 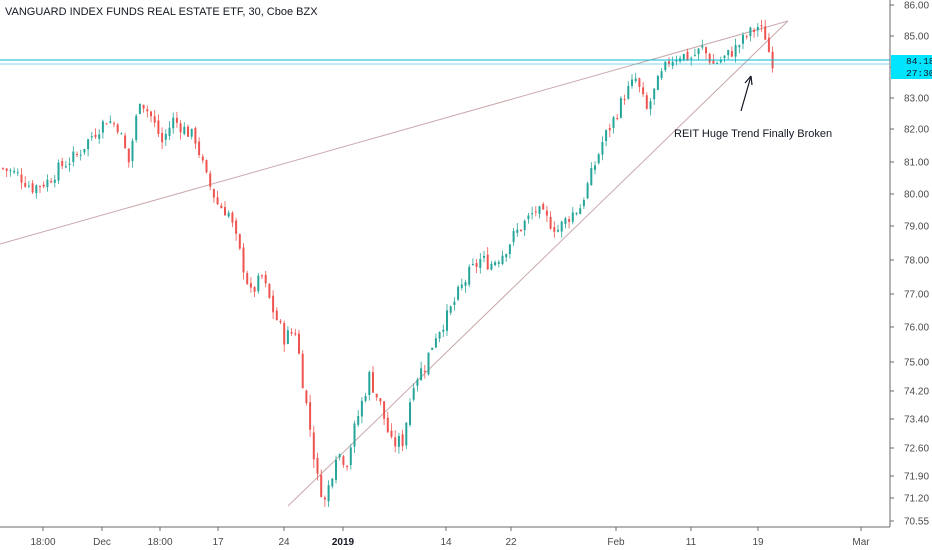 What do you see at coordinates (916, 477) in the screenshot?
I see `price-tick-label: 71.90` at bounding box center [916, 477].